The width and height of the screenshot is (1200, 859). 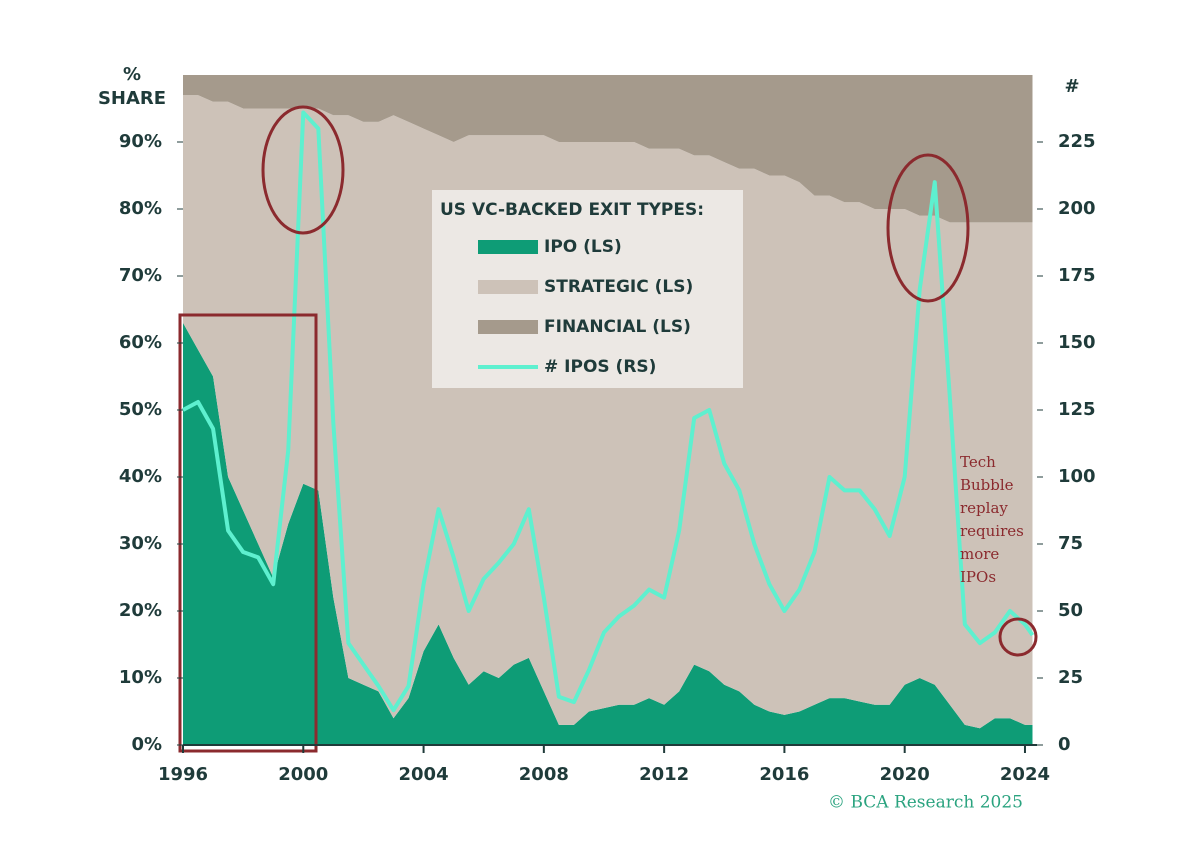 I want to click on annotation: requires, so click(x=992, y=531).